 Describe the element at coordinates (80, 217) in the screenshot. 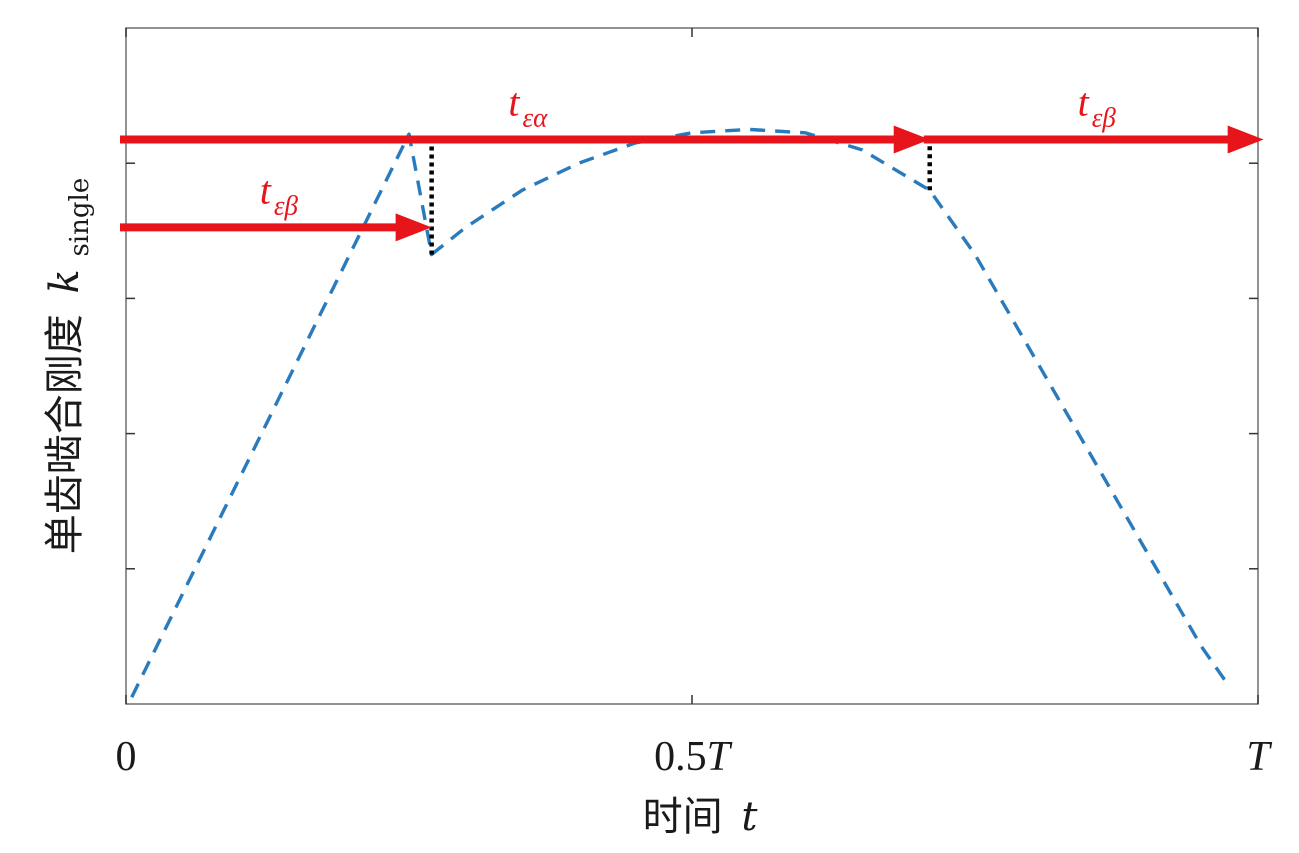

I see `y-axis-title-sub: single` at that location.